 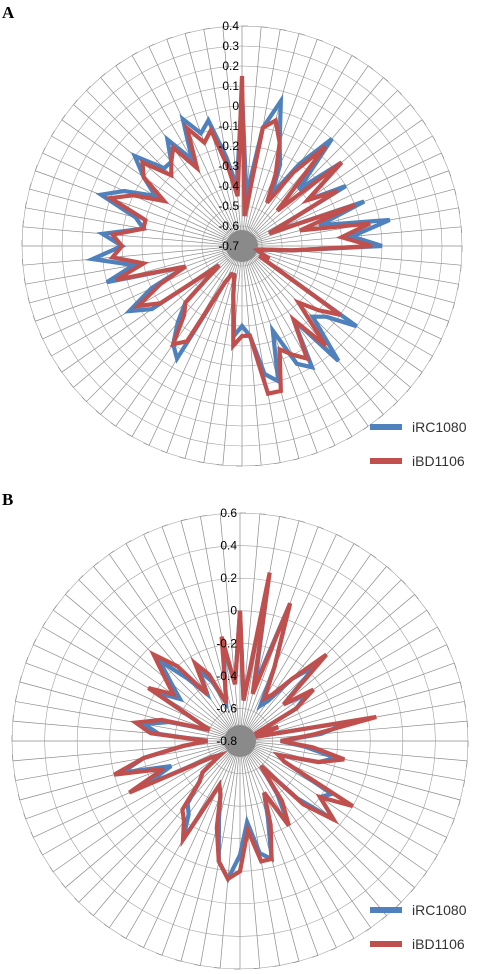 What do you see at coordinates (8, 499) in the screenshot?
I see `panel-label-b: B` at bounding box center [8, 499].